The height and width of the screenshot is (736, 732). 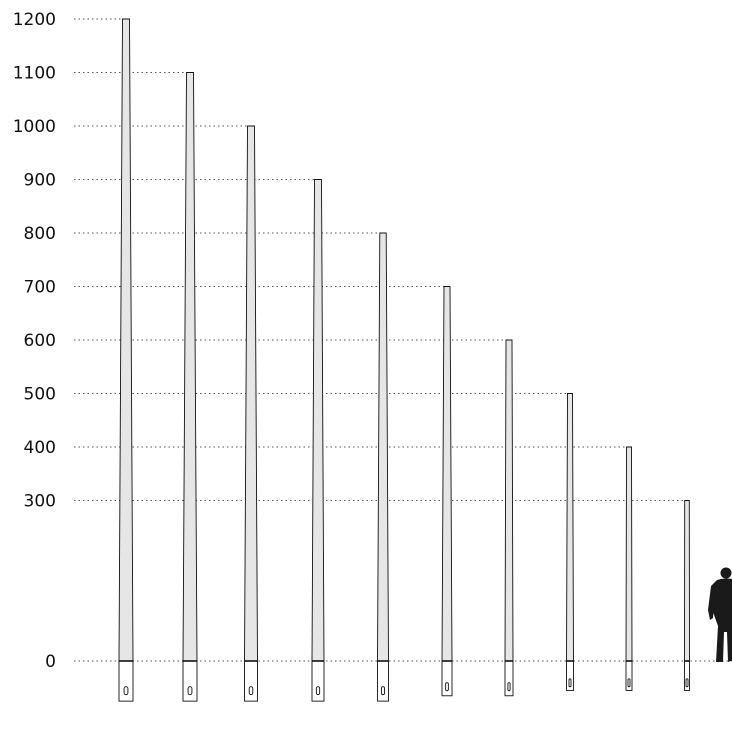 I want to click on y-tick-label: 400, so click(x=40, y=448).